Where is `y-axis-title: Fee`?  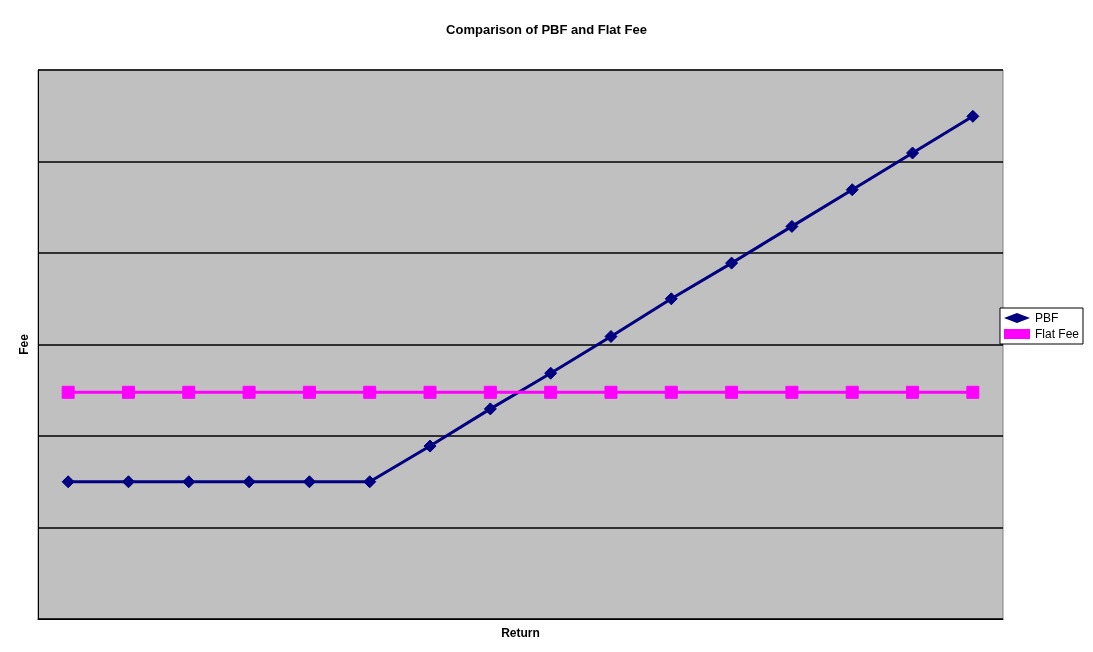
y-axis-title: Fee is located at coordinates (24, 344).